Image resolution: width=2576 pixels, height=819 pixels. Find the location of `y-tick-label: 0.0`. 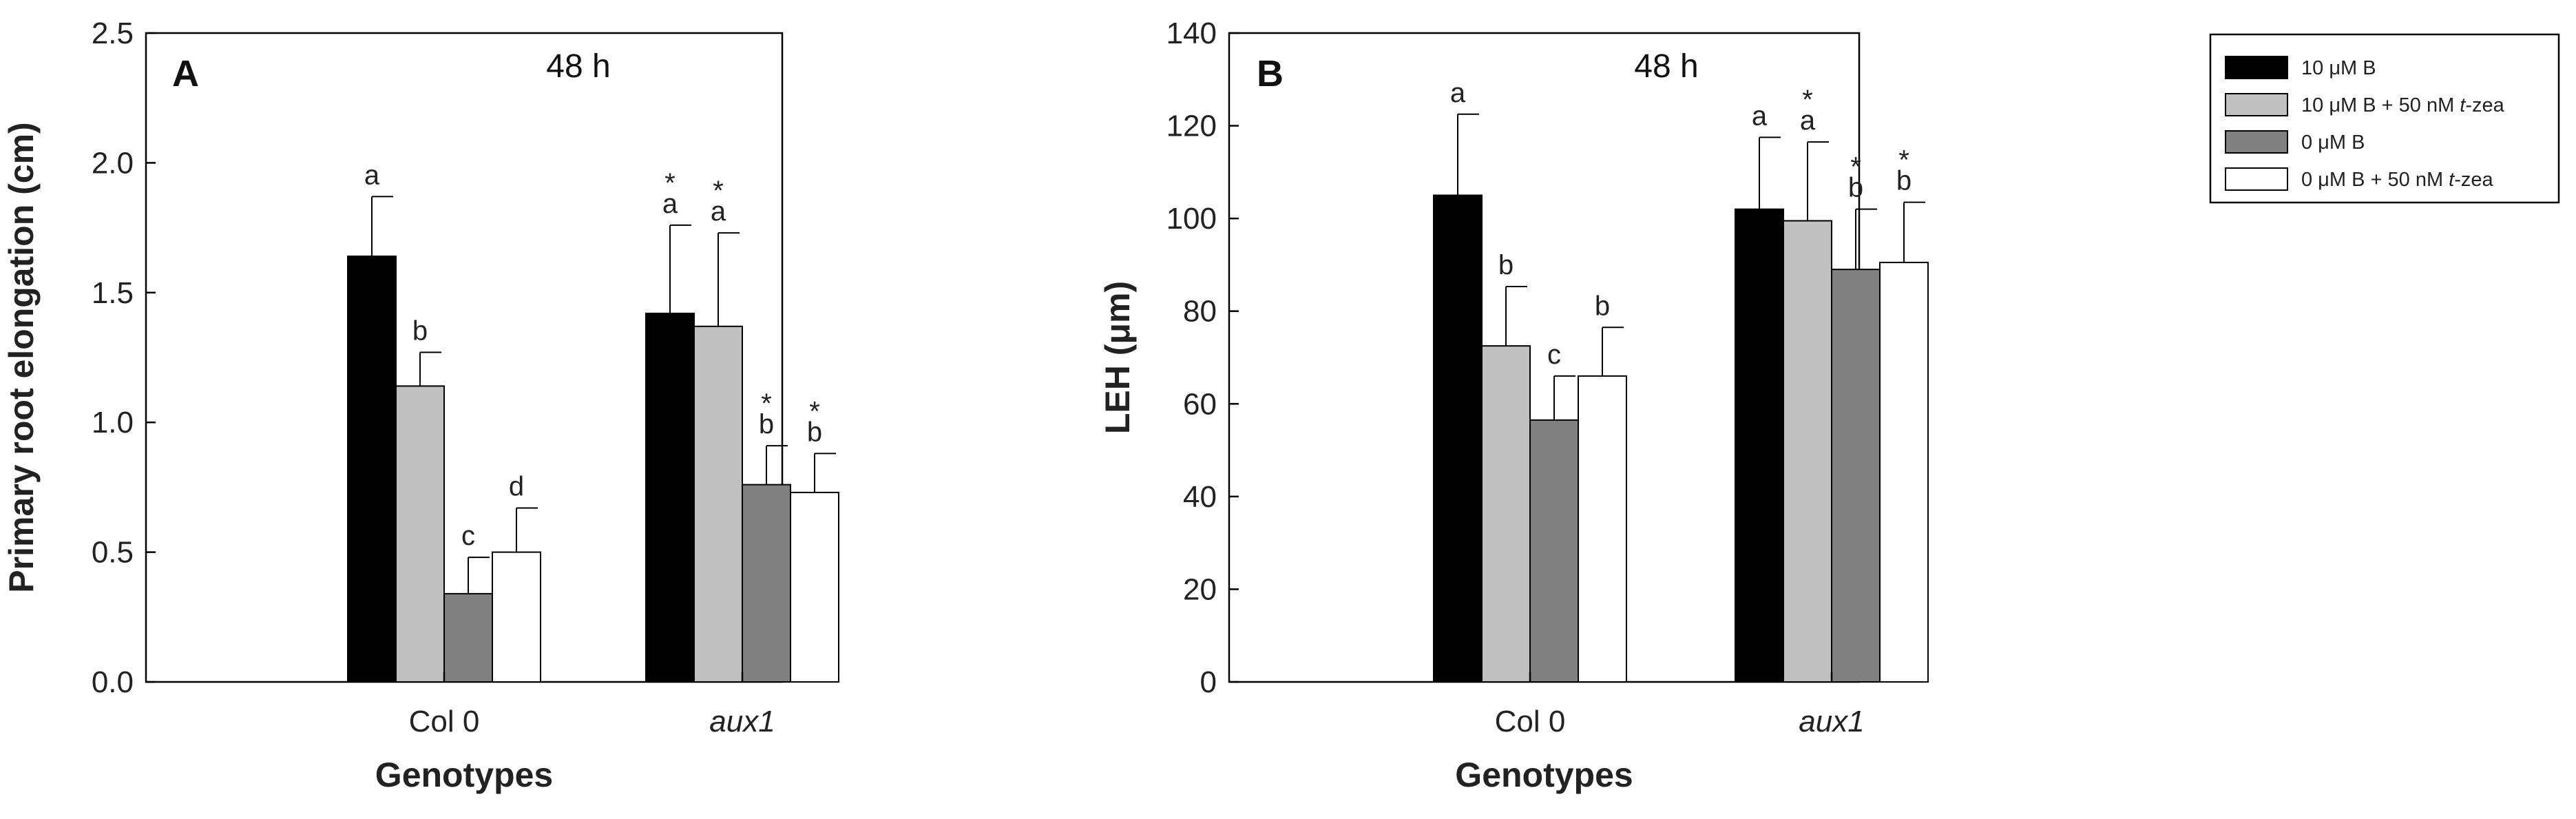

y-tick-label: 0.0 is located at coordinates (113, 682).